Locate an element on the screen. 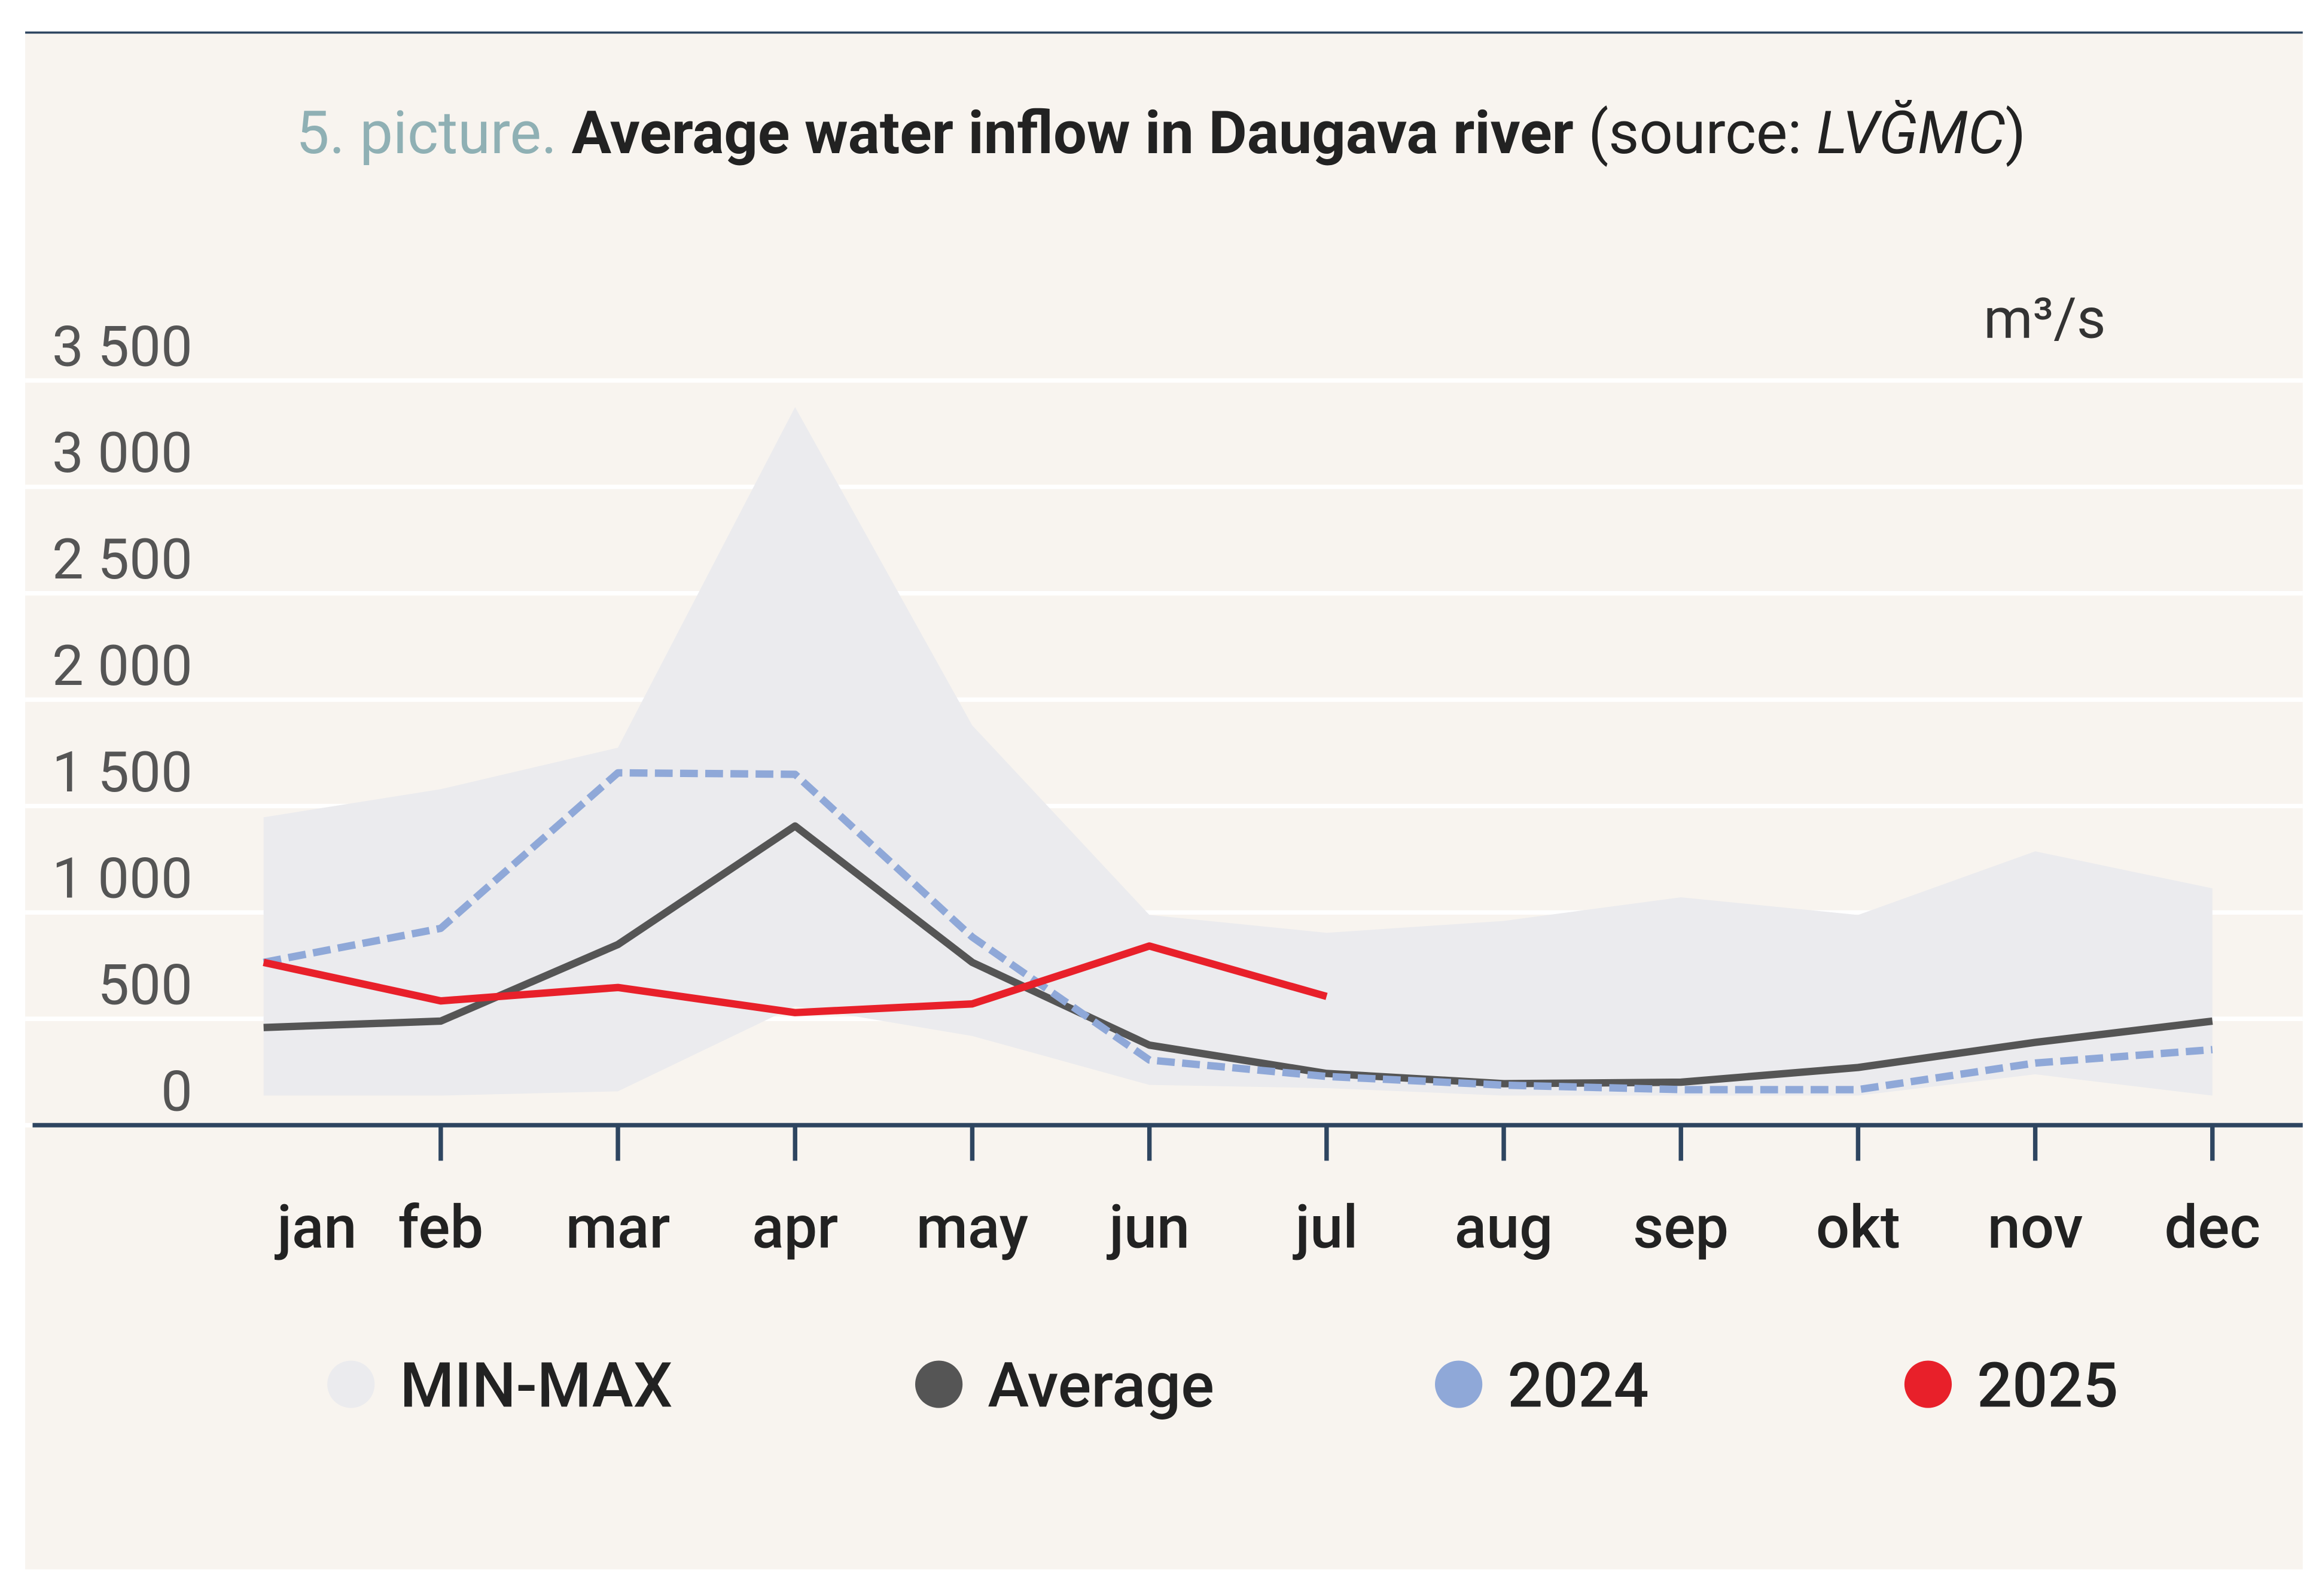 This screenshot has height=1596, width=2322. y-tick-label: 1 500 is located at coordinates (122, 772).